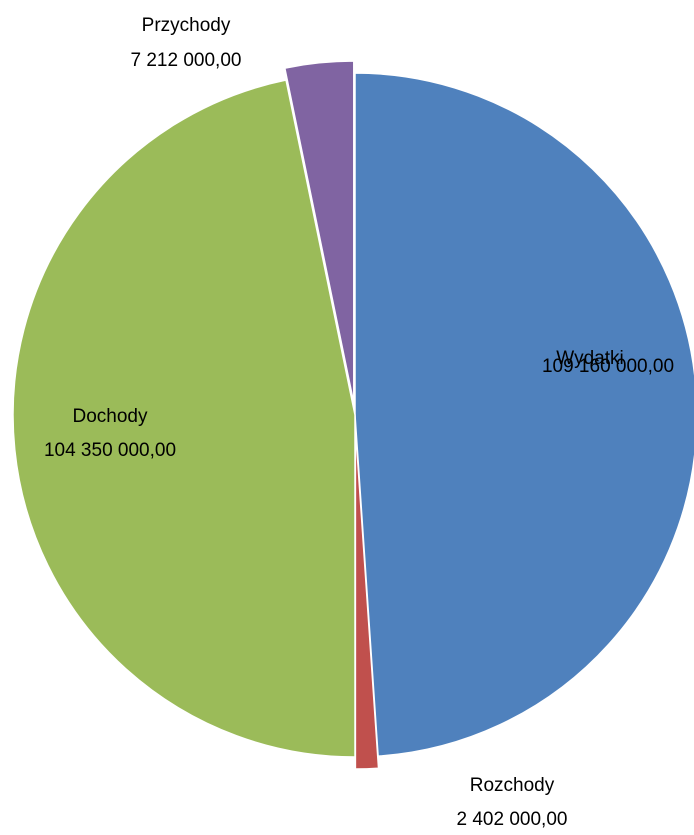 The height and width of the screenshot is (835, 694). What do you see at coordinates (186, 60) in the screenshot?
I see `value-przychody: 7 212 000,00` at bounding box center [186, 60].